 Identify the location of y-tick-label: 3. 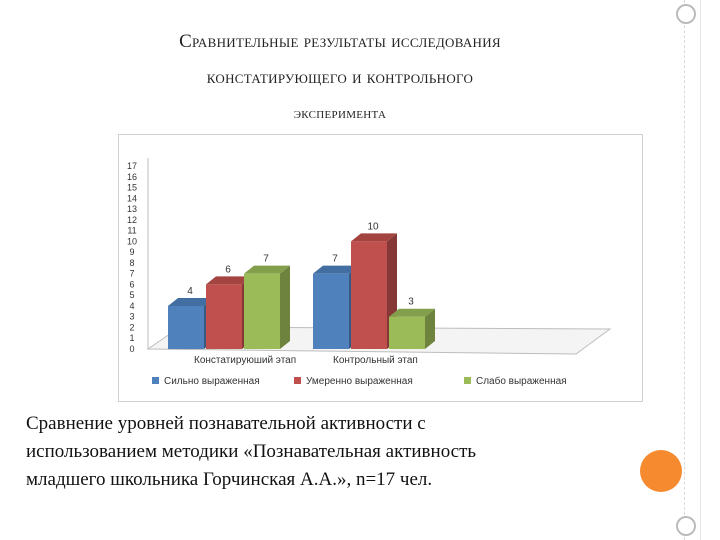
(131, 317).